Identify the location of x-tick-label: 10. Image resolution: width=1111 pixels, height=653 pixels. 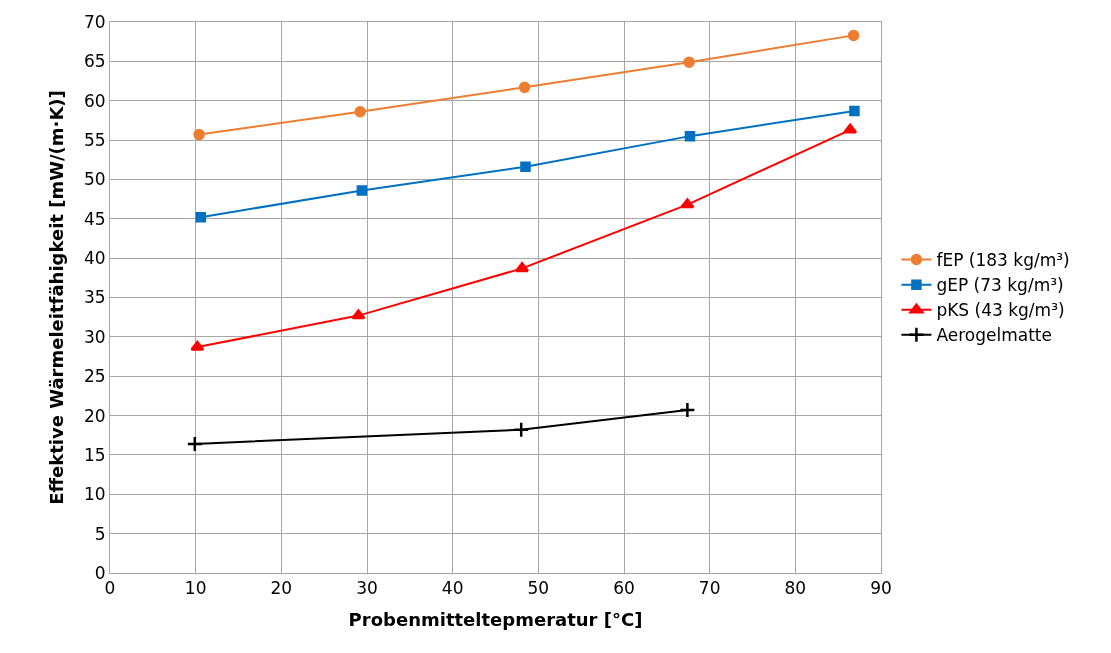
(195, 588).